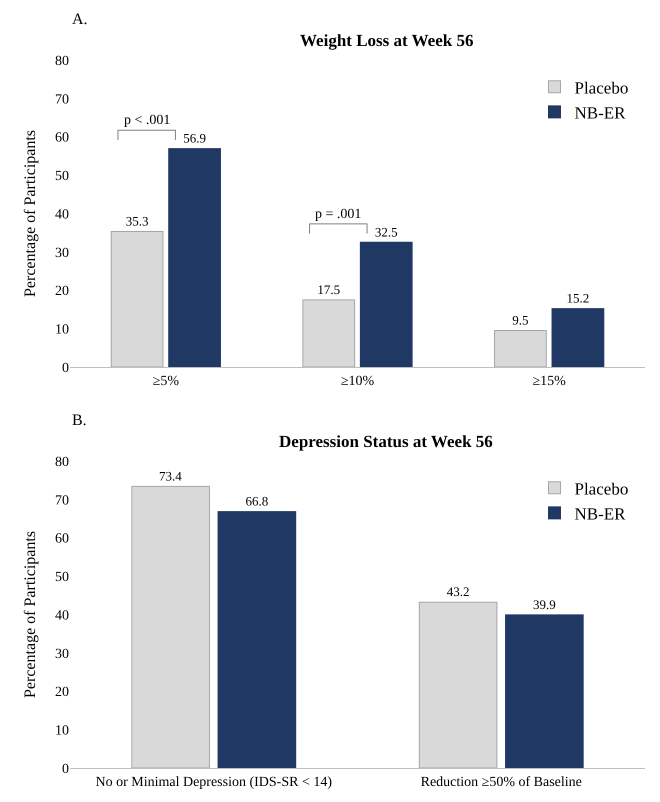  I want to click on data-label: 56.9, so click(194, 138).